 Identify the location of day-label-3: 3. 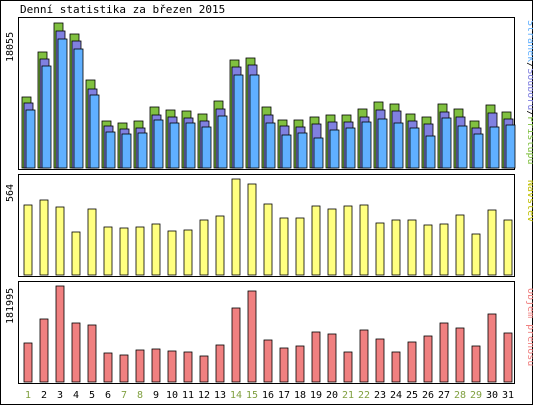
(60, 395).